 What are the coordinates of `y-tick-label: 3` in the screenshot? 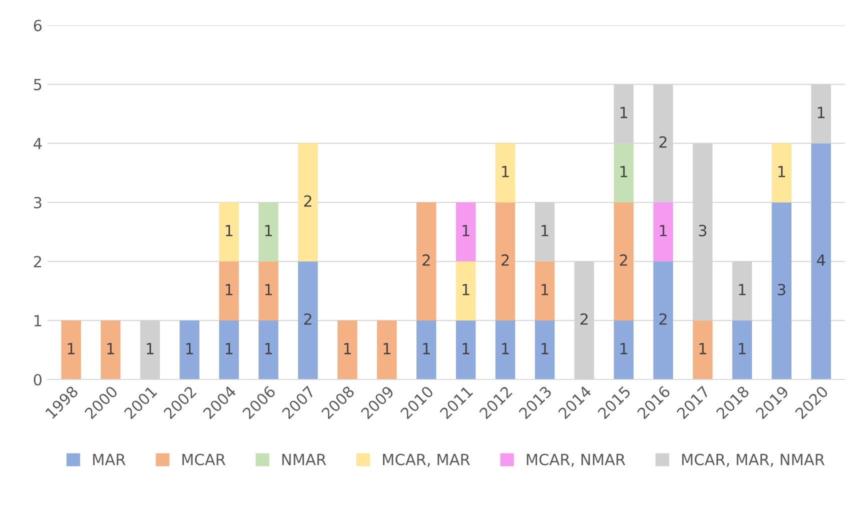 It's located at (38, 202).